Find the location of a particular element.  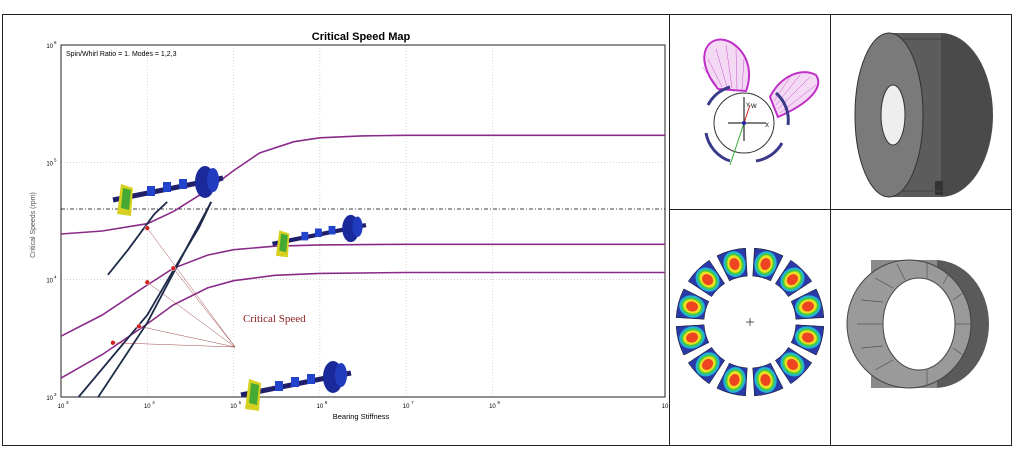

pad-temperature-diagram is located at coordinates (750, 322).